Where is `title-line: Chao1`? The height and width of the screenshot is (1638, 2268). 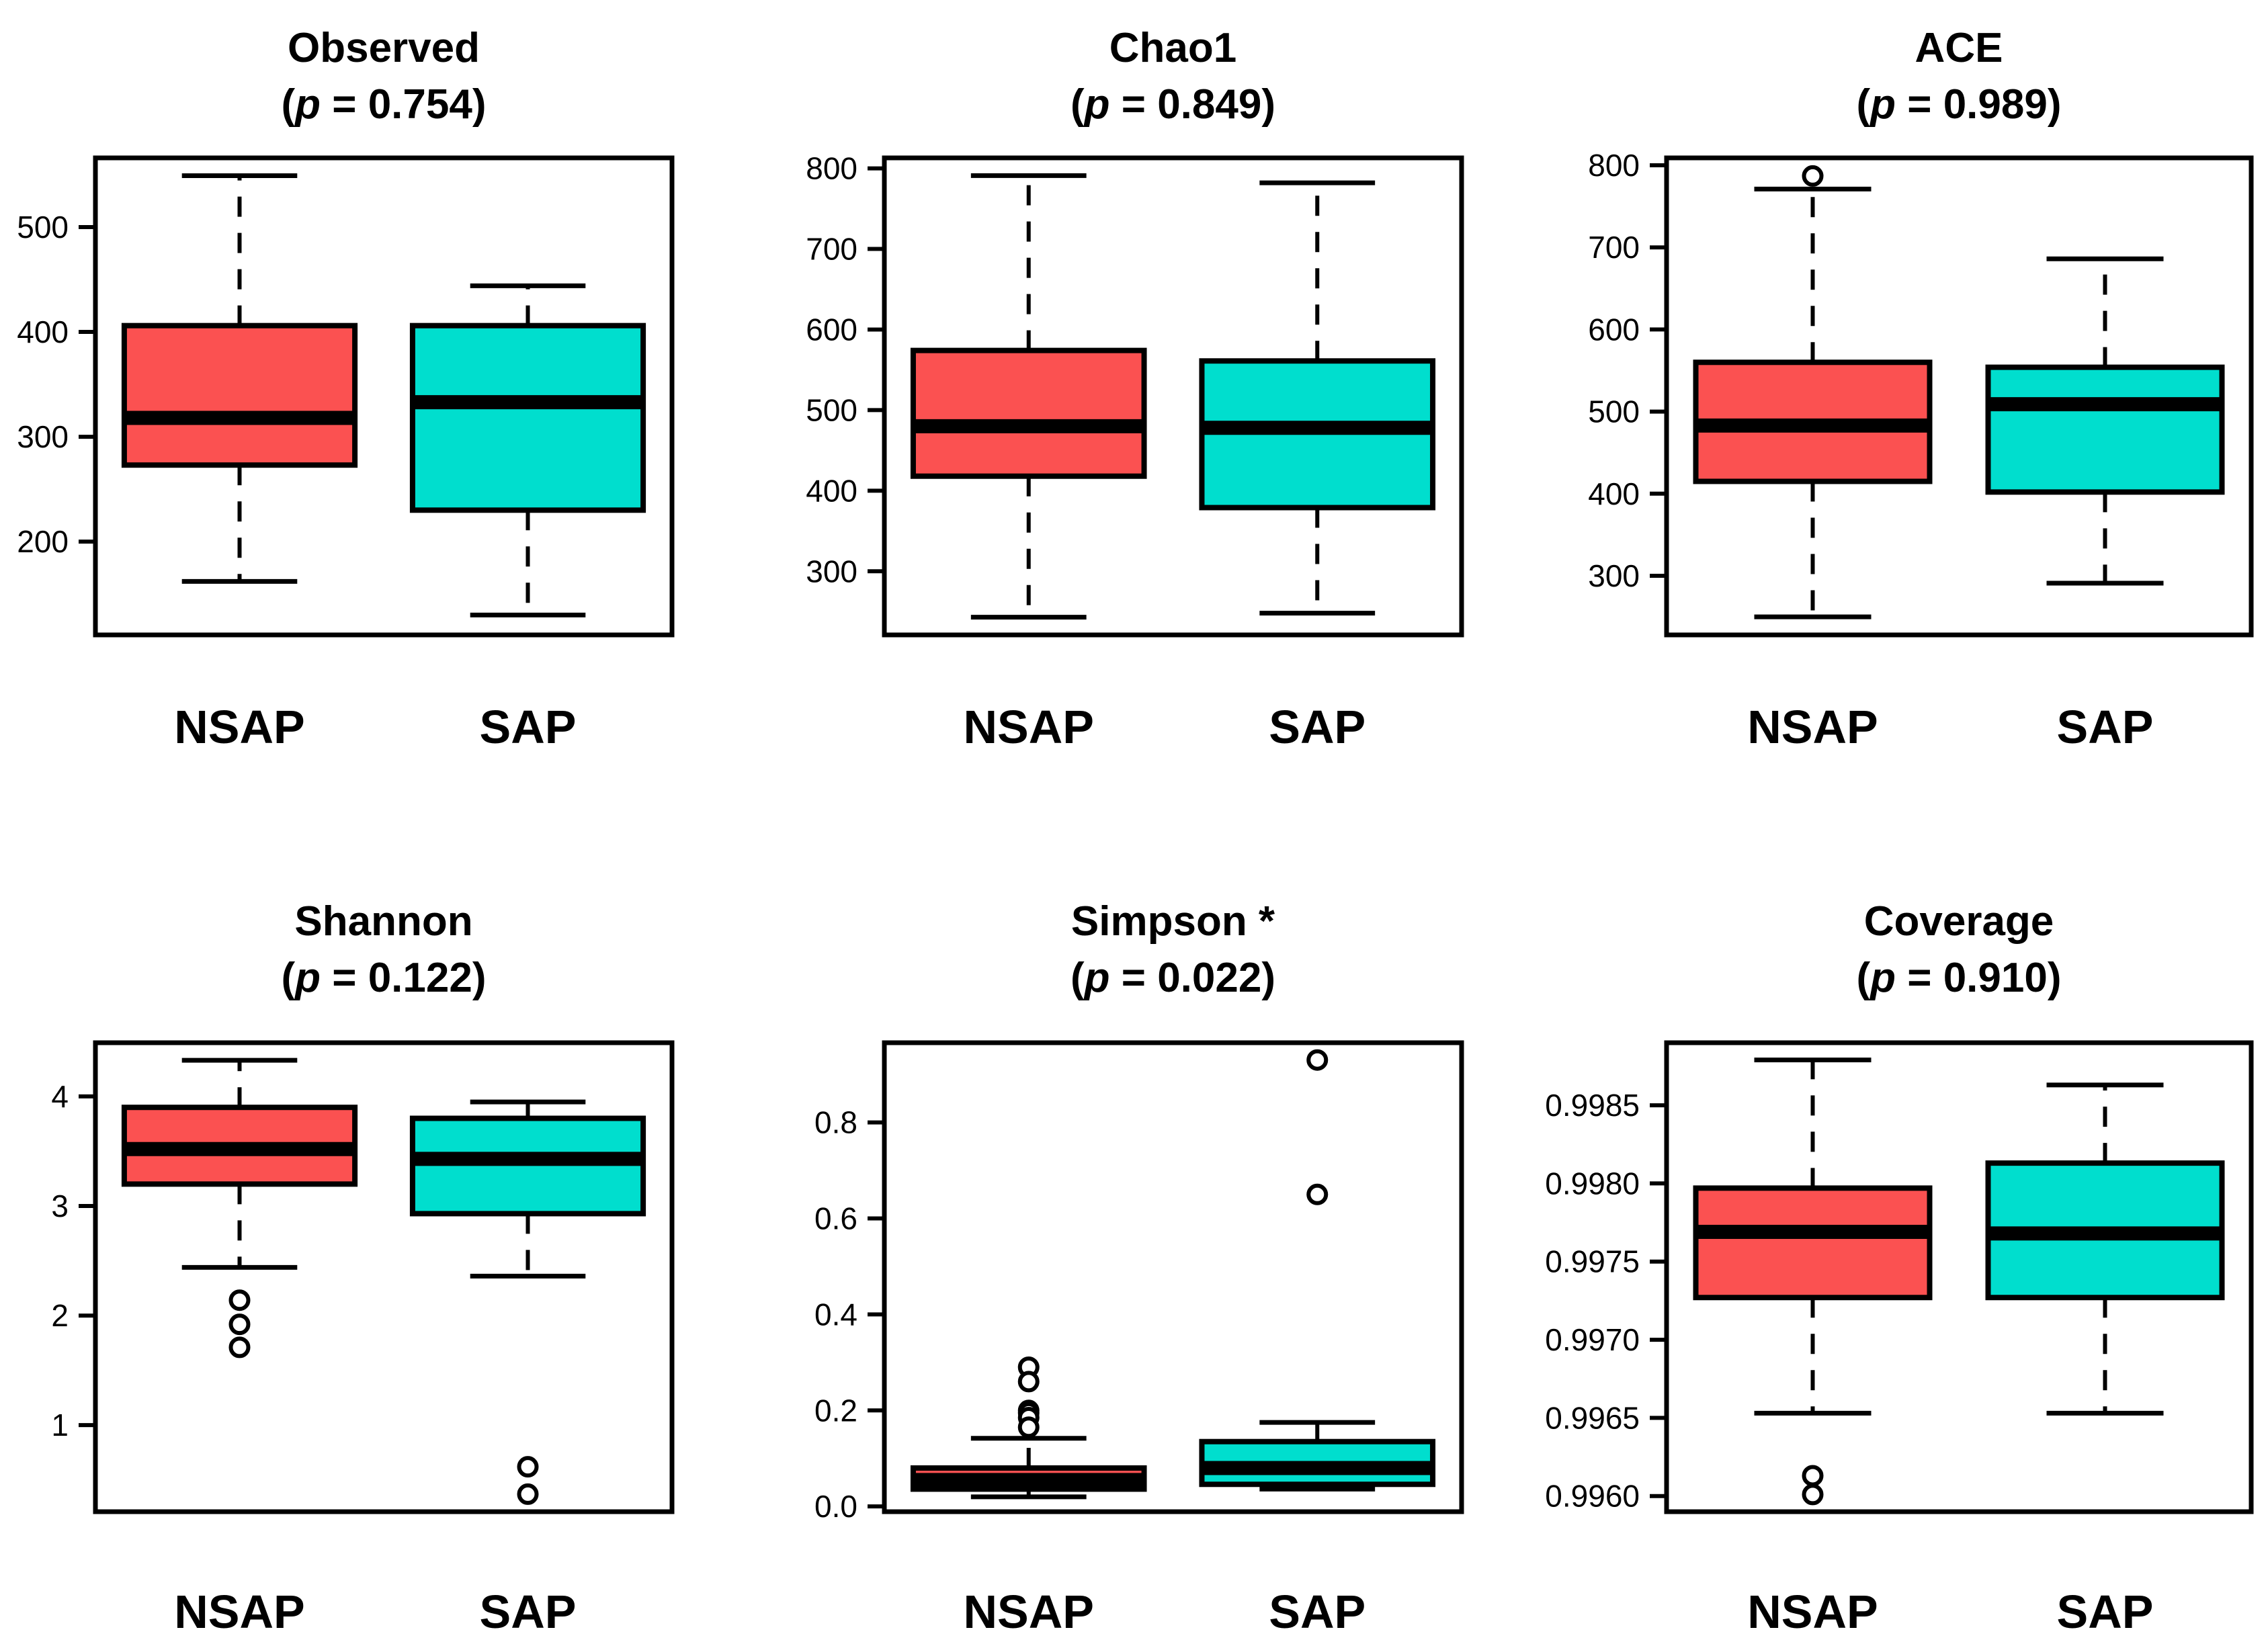 title-line: Chao1 is located at coordinates (1173, 48).